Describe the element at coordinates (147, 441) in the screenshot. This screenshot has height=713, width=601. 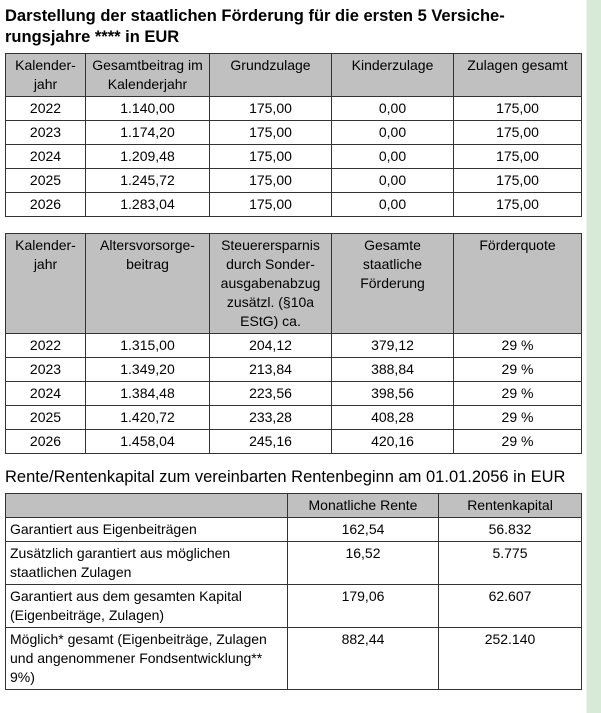
I see `table-cell: 1.458,04` at that location.